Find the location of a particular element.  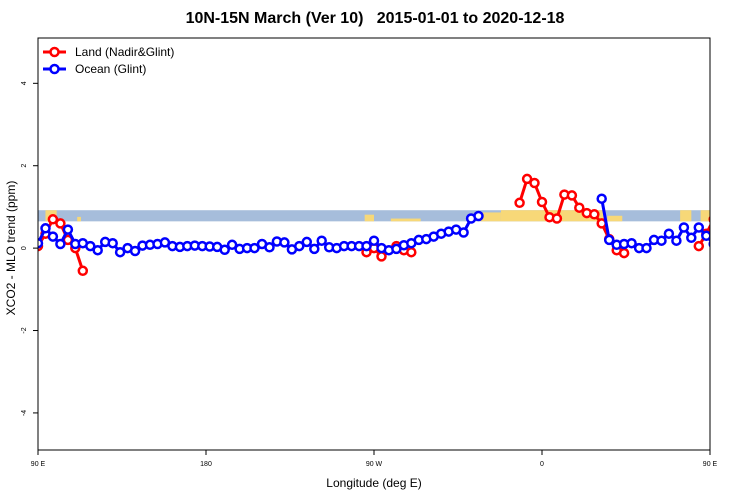

x-tick-label: 90 W is located at coordinates (374, 464).